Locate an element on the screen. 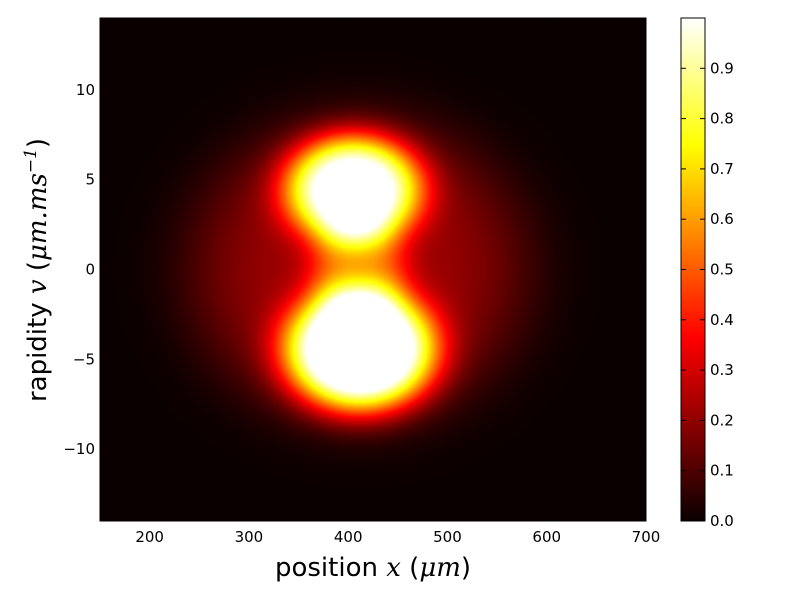  colorbar-tick-label: 0.3 is located at coordinates (722, 370).